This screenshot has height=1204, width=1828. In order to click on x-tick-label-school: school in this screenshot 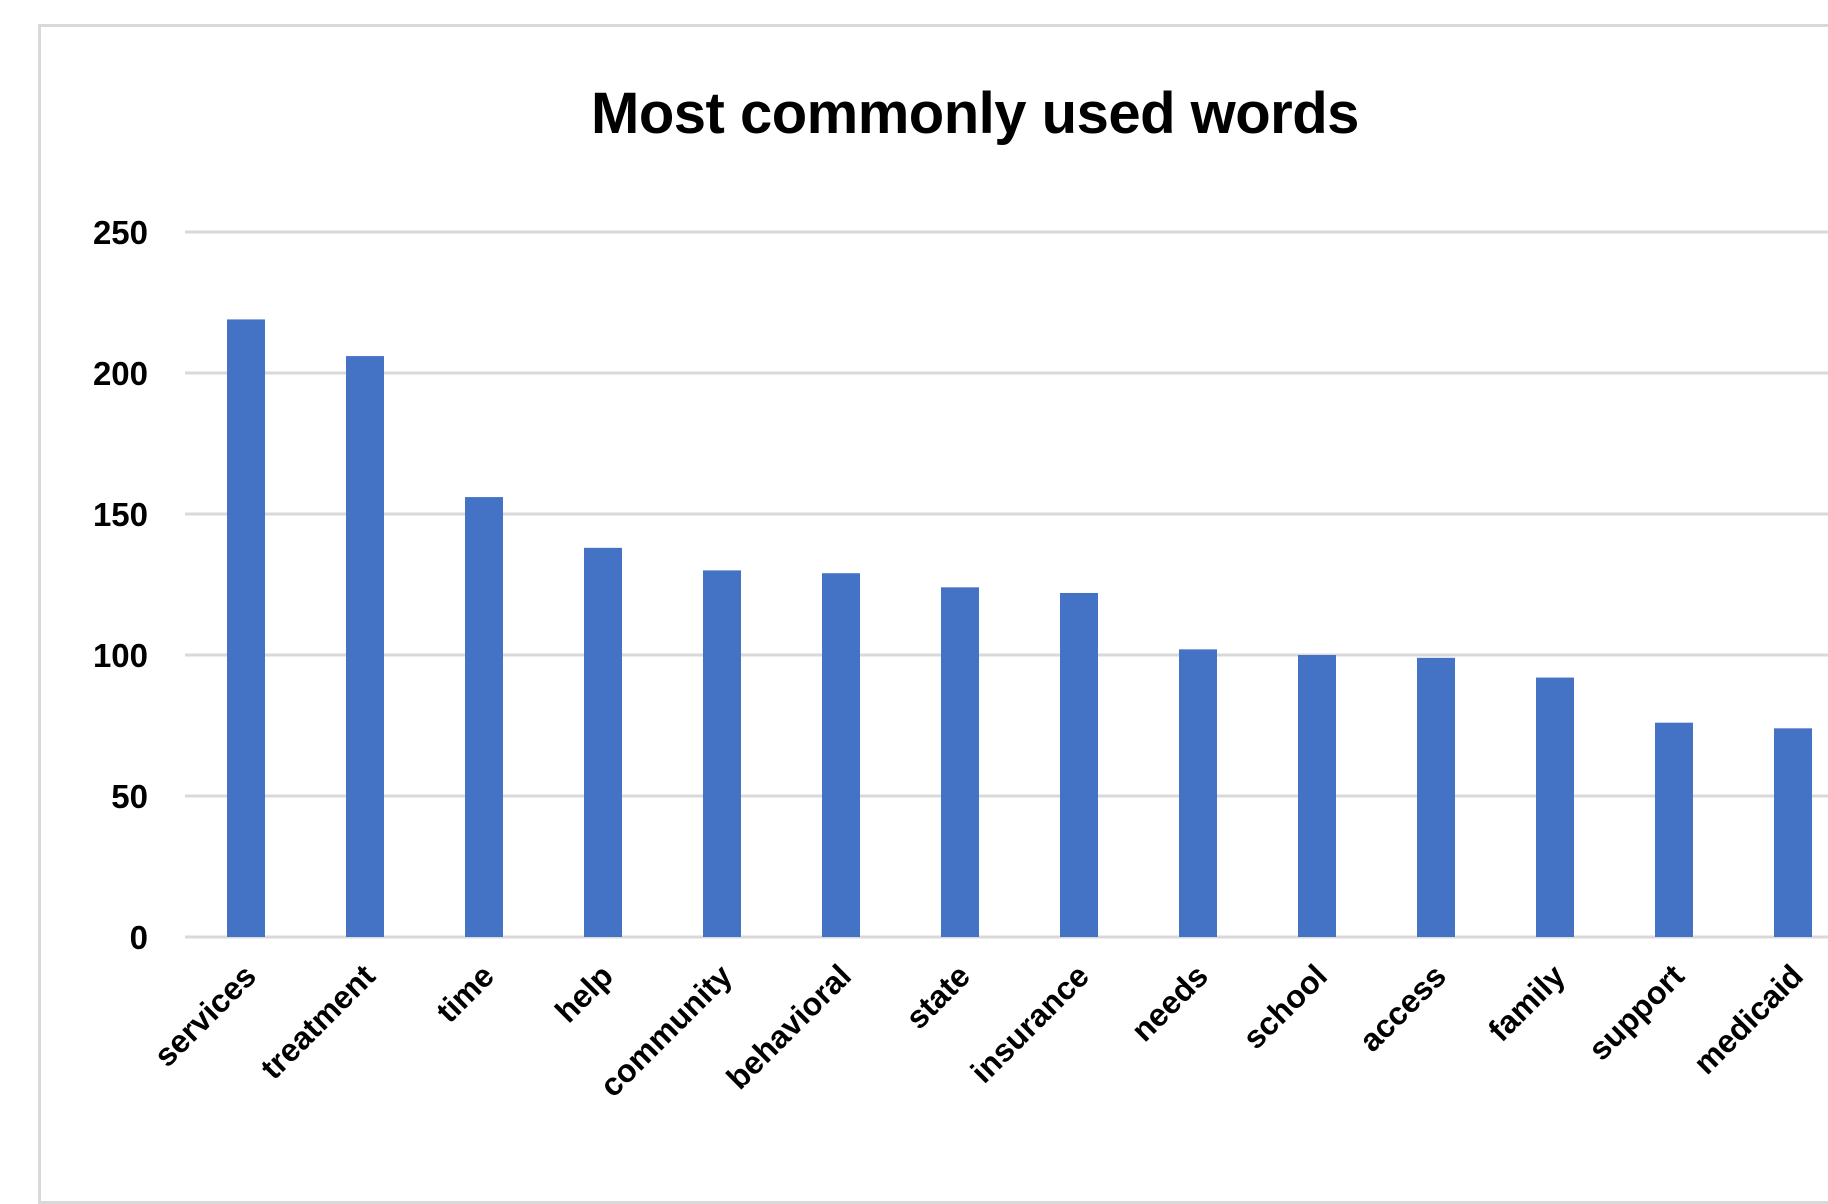, I will do `click(1285, 1006)`.